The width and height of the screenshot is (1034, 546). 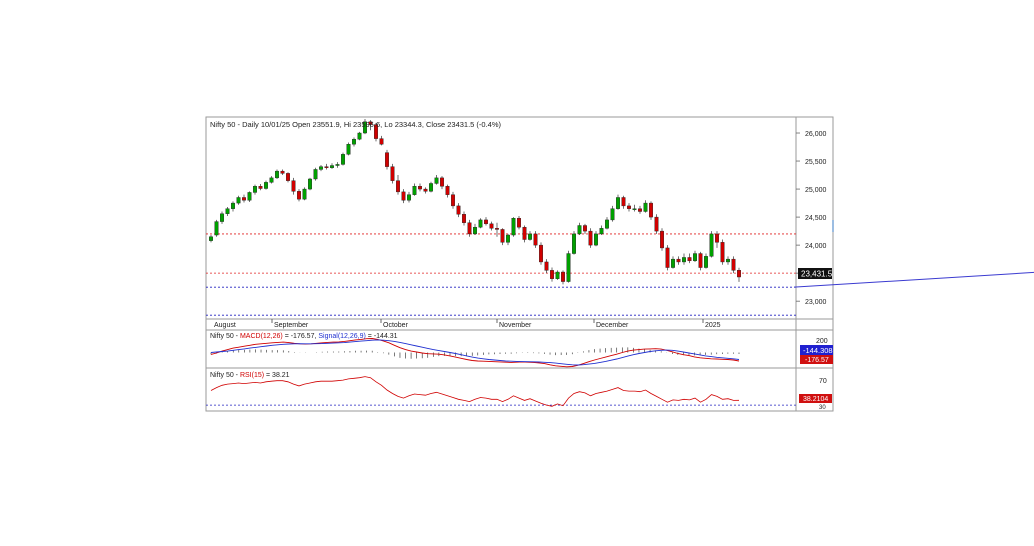 I want to click on y-tick-label: 24,500, so click(x=816, y=218).